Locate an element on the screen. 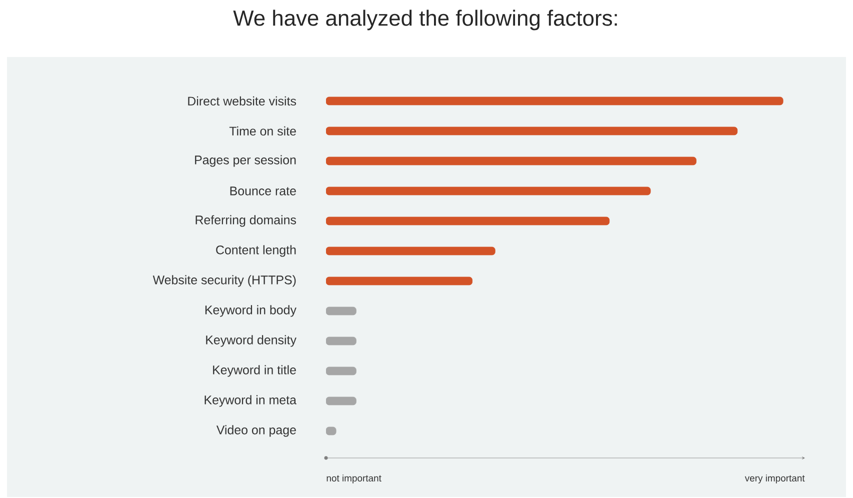 This screenshot has height=498, width=853. y-tick-label: Pages per session is located at coordinates (245, 161).